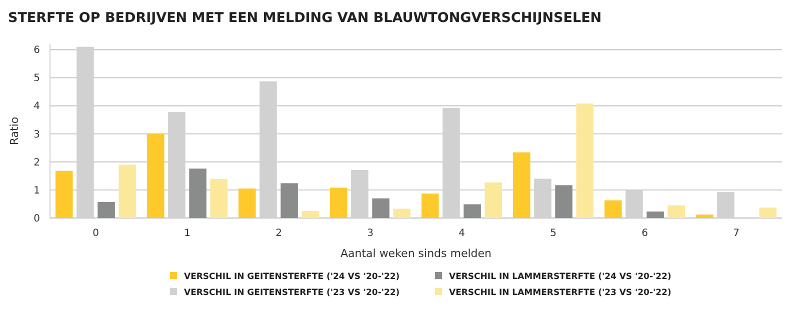 The image size is (800, 313). What do you see at coordinates (279, 233) in the screenshot?
I see `x-tick-label: 2` at bounding box center [279, 233].